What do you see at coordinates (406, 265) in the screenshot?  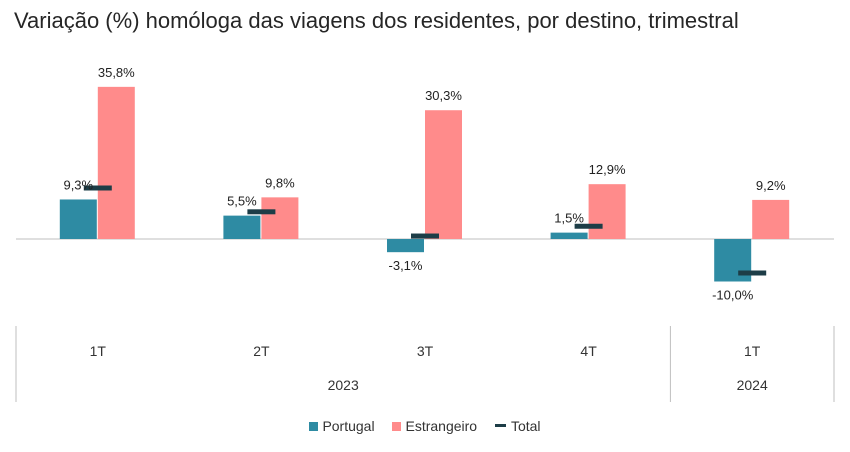 I see `label-portugal-2: -3,1%` at bounding box center [406, 265].